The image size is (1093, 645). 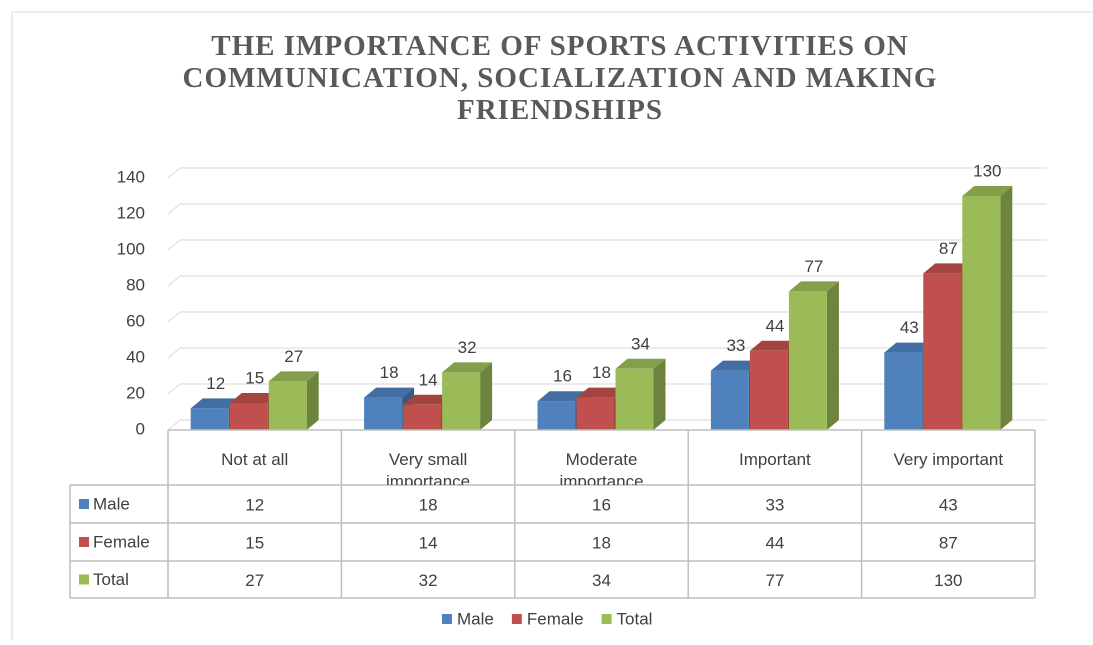 I want to click on table-cell: 34, so click(x=601, y=580).